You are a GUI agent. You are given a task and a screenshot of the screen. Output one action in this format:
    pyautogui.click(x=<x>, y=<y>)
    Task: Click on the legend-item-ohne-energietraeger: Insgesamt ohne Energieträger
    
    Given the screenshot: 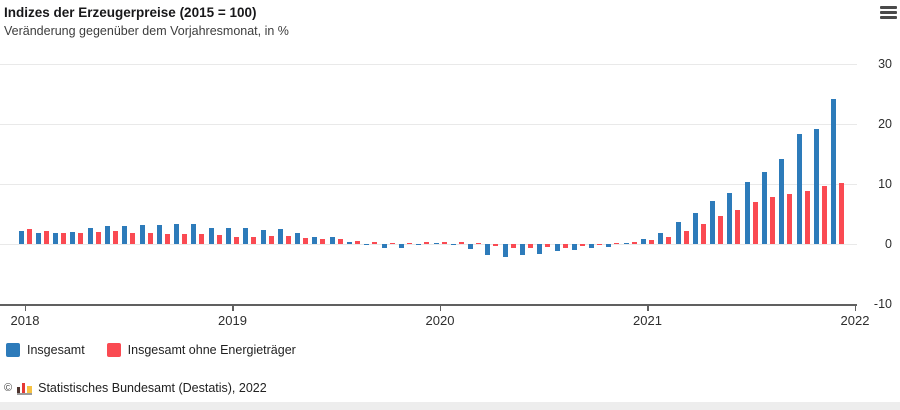 What is the action you would take?
    pyautogui.click(x=201, y=350)
    